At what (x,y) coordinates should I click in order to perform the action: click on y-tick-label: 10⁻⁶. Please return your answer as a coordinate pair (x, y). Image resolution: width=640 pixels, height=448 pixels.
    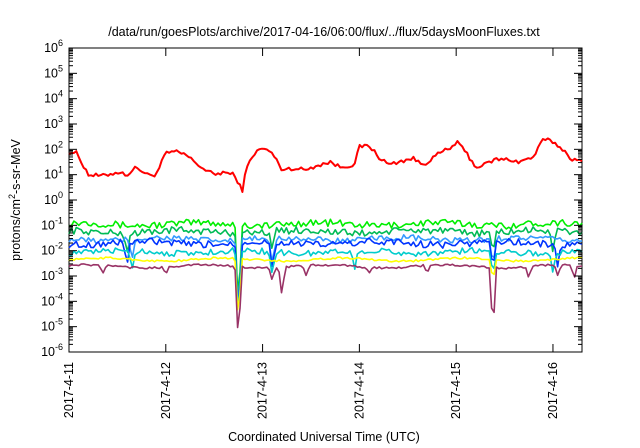
    Looking at the image, I should click on (52, 350).